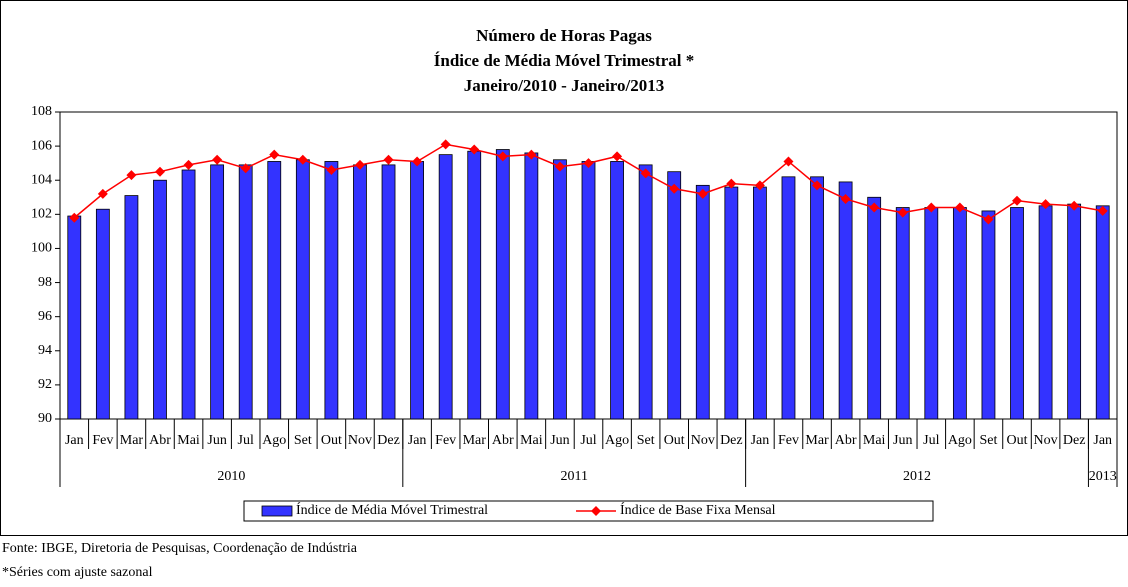  Describe the element at coordinates (41, 179) in the screenshot. I see `y-tick-label: 104` at that location.